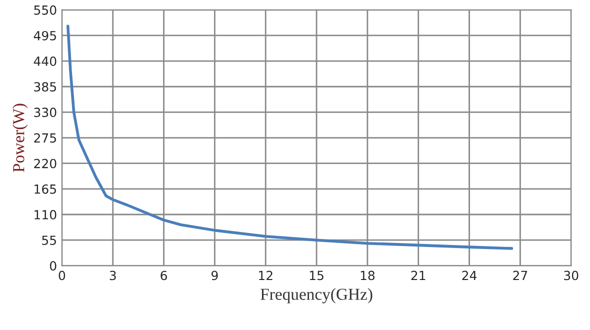 The width and height of the screenshot is (590, 330). Describe the element at coordinates (215, 275) in the screenshot. I see `x-tick-label: 9` at that location.